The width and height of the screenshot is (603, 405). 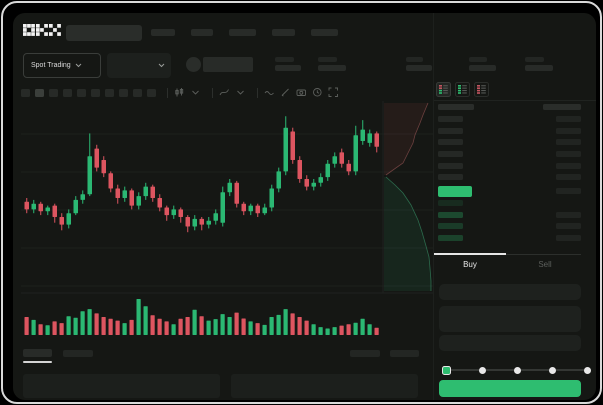 What do you see at coordinates (568, 226) in the screenshot?
I see `bid-amount-placeholder` at bounding box center [568, 226].